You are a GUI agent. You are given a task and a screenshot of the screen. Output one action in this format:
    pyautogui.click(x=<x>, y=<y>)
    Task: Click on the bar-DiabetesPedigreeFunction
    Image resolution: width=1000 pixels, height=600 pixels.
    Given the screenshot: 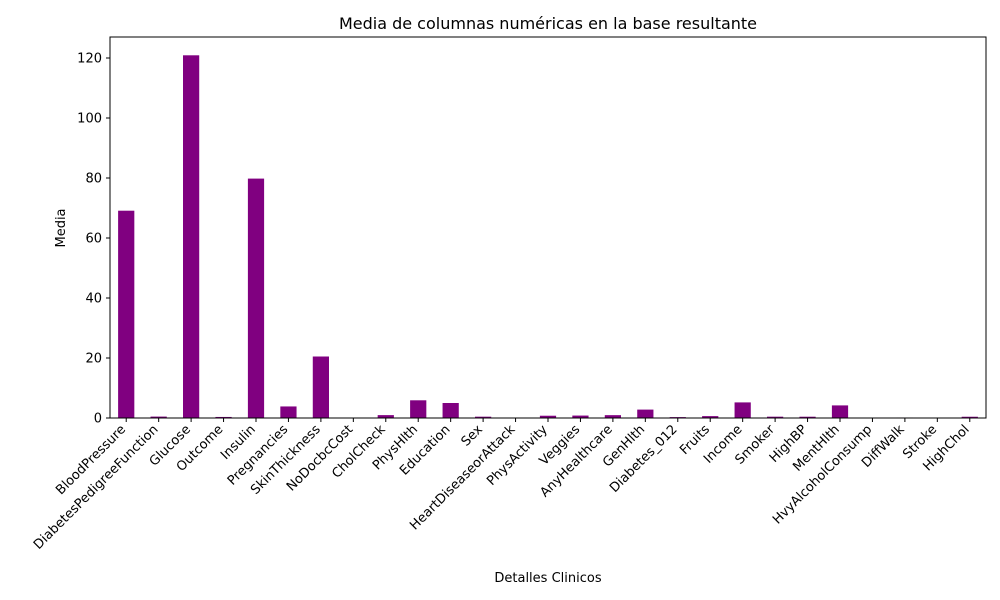 What is the action you would take?
    pyautogui.click(x=158, y=417)
    